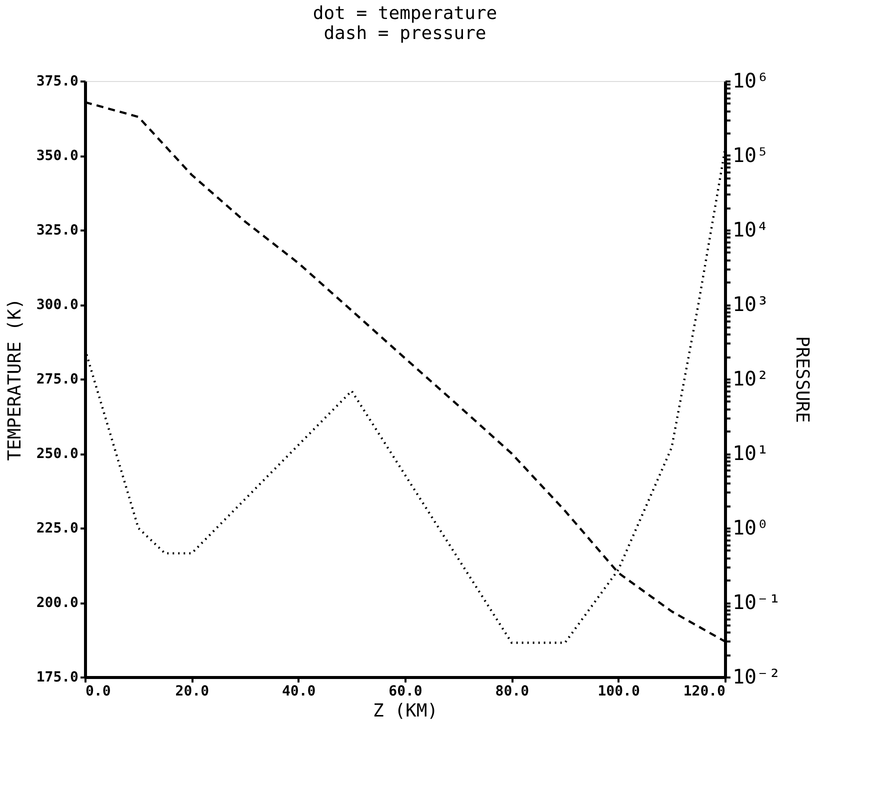 This screenshot has height=792, width=870. Describe the element at coordinates (512, 692) in the screenshot. I see `x-tick-label: 80.0` at that location.